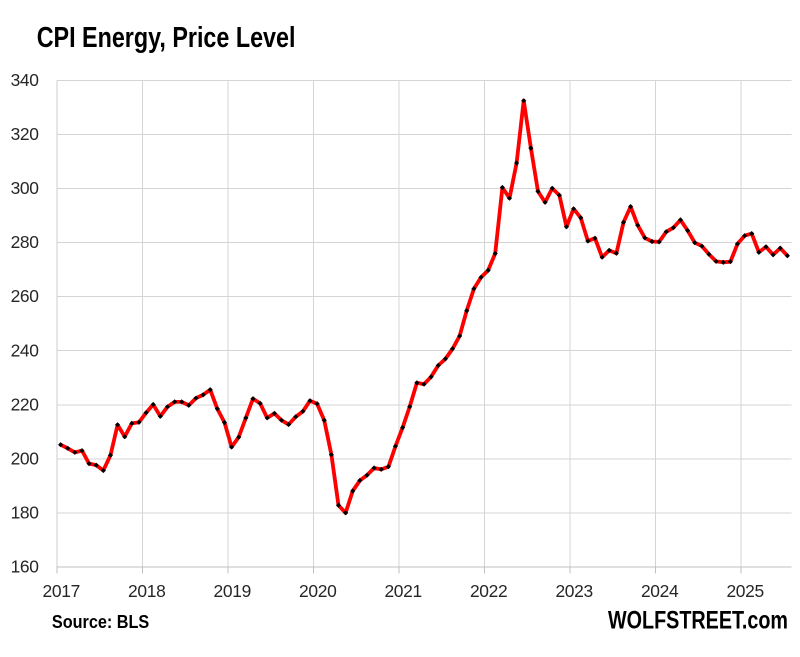  What do you see at coordinates (25, 296) in the screenshot?
I see `svg-text: 260` at bounding box center [25, 296].